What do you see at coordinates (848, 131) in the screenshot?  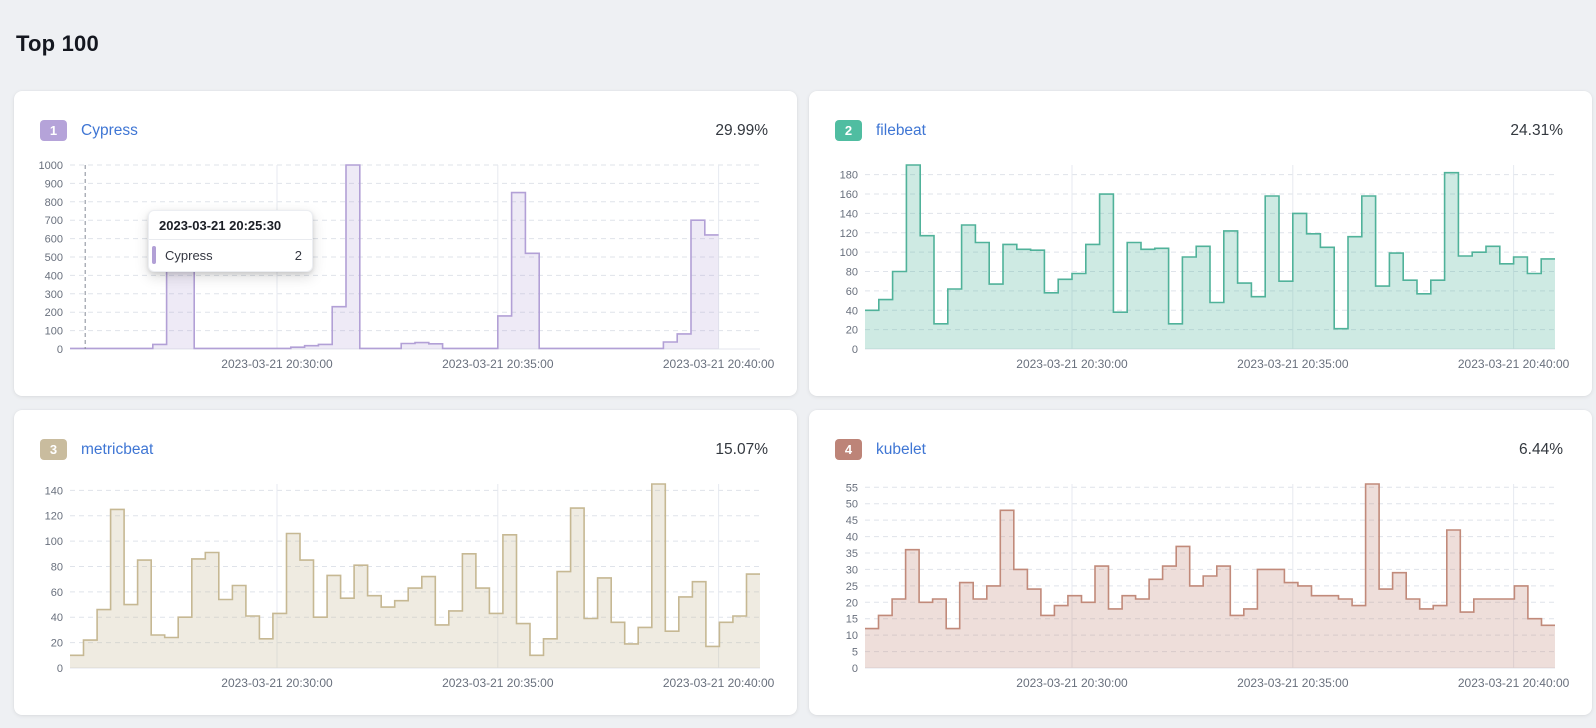 I see `rank-badge: 2` at bounding box center [848, 131].